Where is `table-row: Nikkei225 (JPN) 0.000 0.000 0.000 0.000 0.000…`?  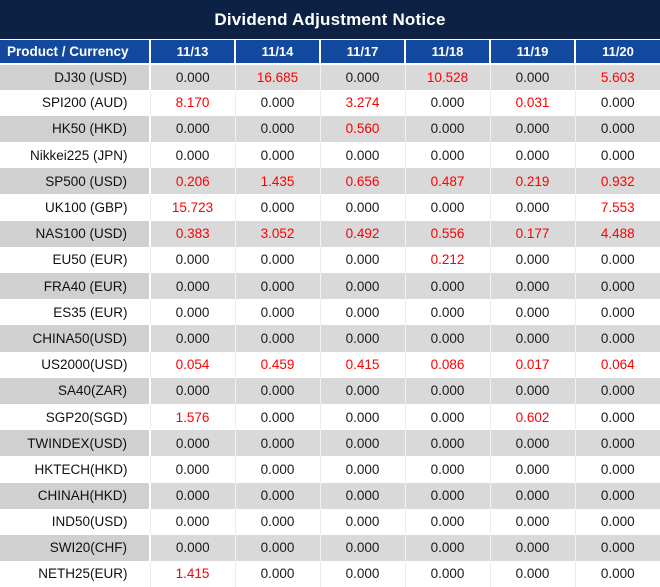
table-row: Nikkei225 (JPN) 0.000 0.000 0.000 0.000 0.000… is located at coordinates (330, 155).